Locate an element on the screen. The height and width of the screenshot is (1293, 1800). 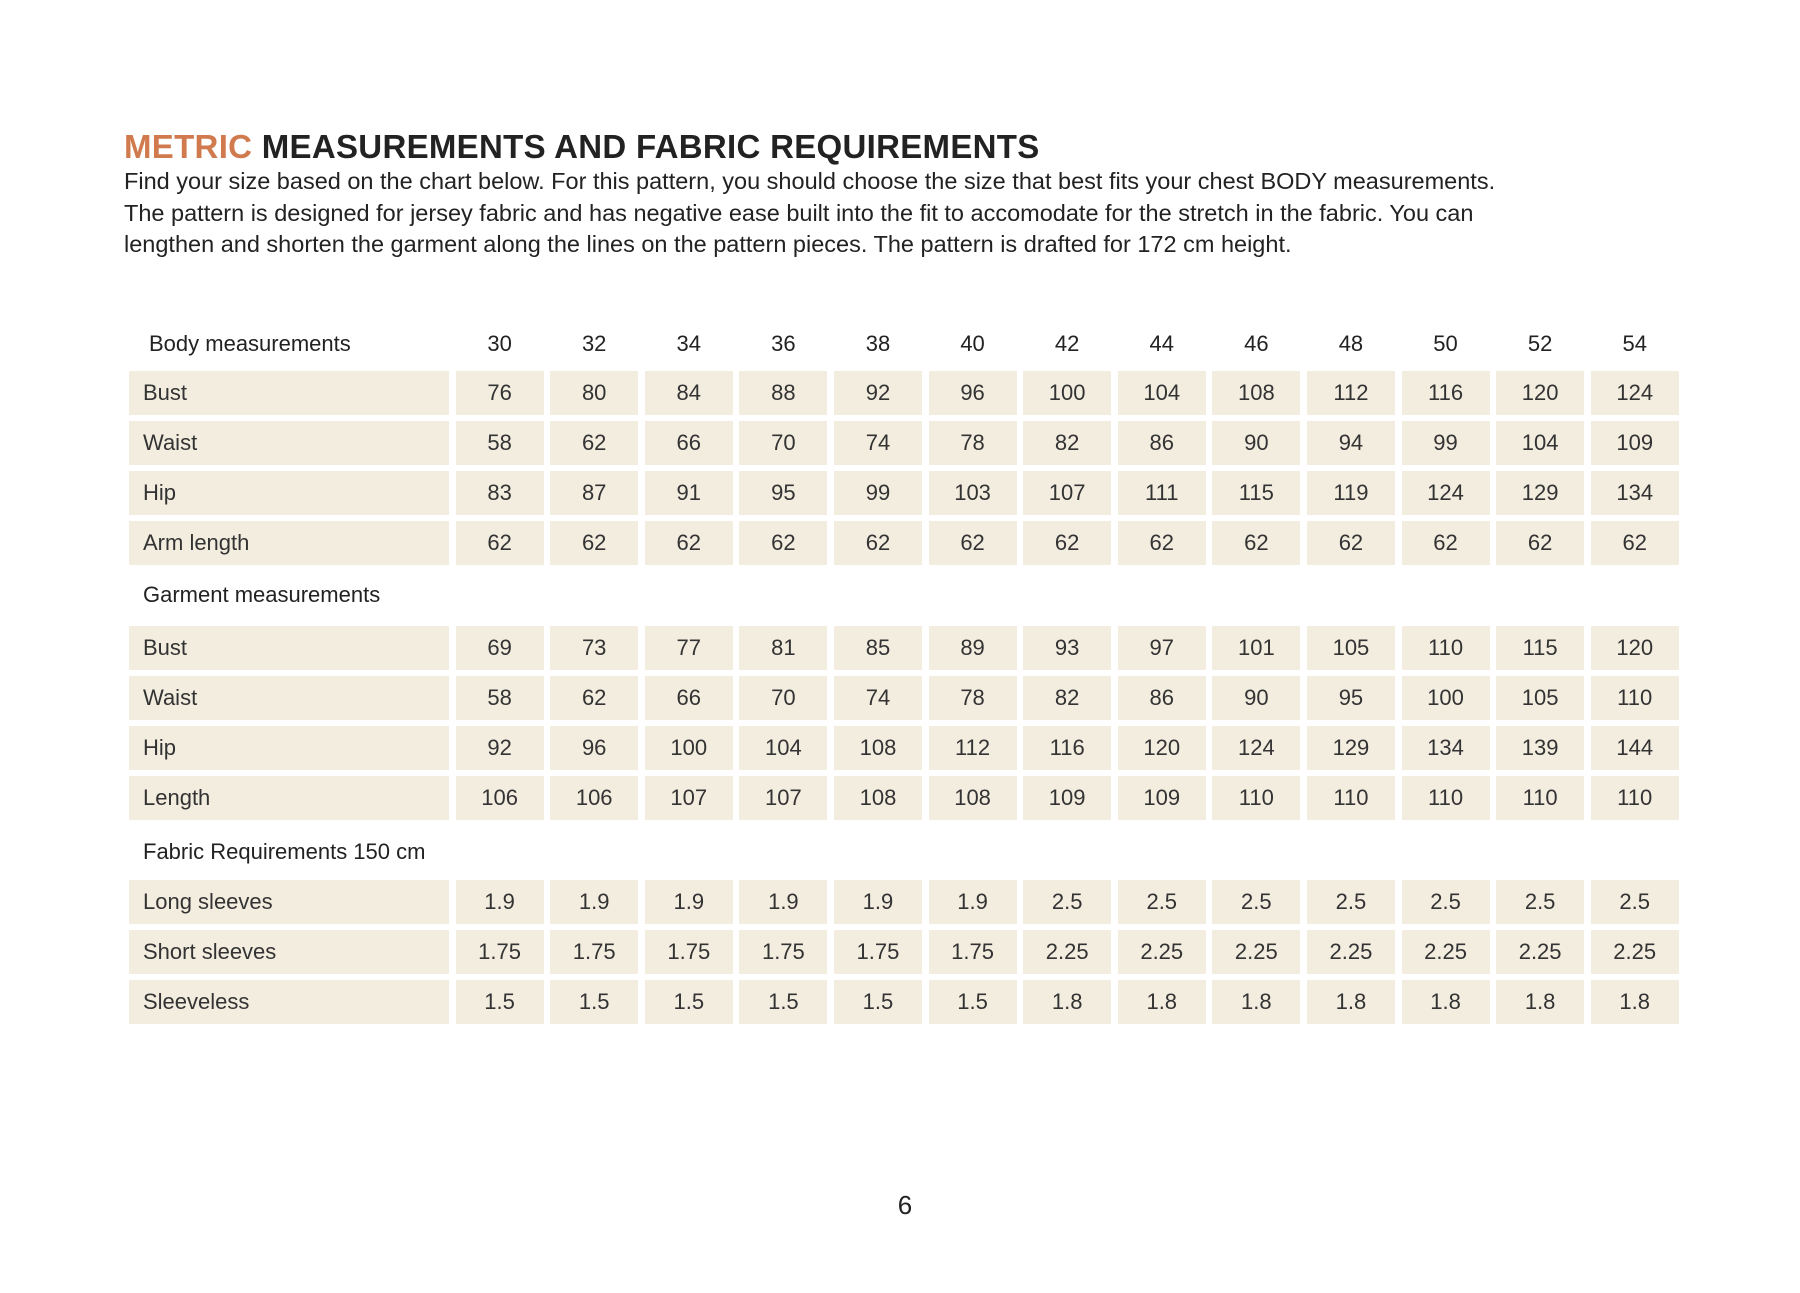
size-header: 52 is located at coordinates (1540, 343).